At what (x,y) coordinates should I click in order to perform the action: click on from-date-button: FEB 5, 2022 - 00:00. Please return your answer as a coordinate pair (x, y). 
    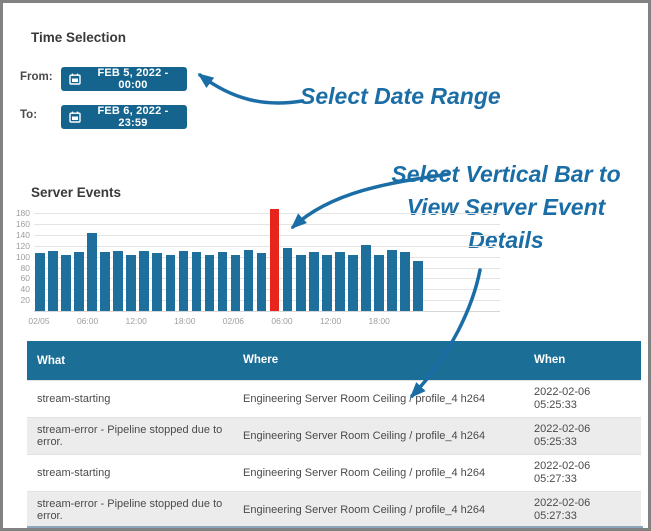
    Looking at the image, I should click on (124, 79).